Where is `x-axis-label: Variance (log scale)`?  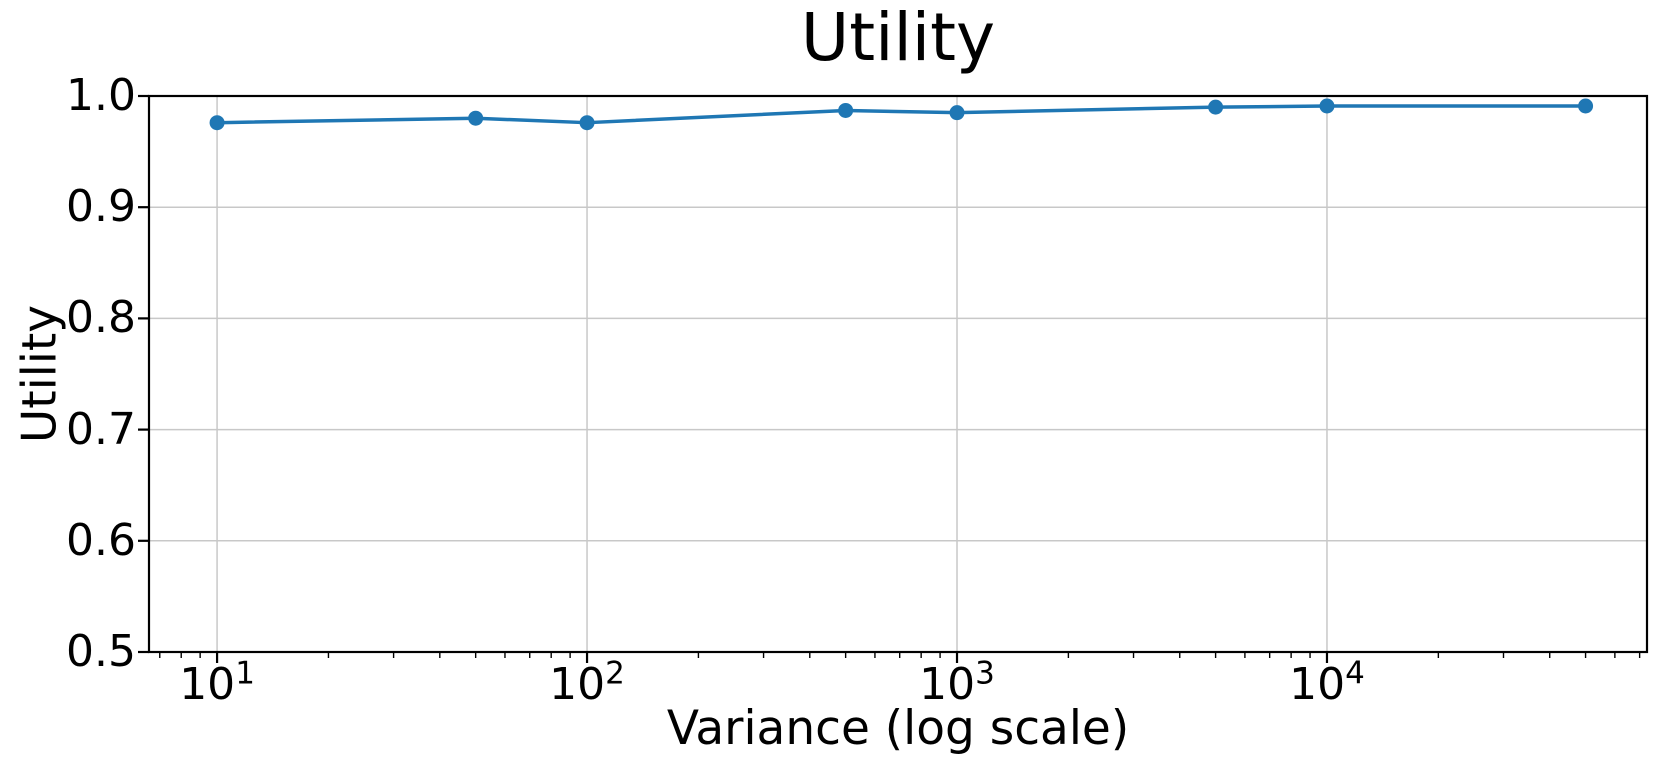 x-axis-label: Variance (log scale) is located at coordinates (898, 728).